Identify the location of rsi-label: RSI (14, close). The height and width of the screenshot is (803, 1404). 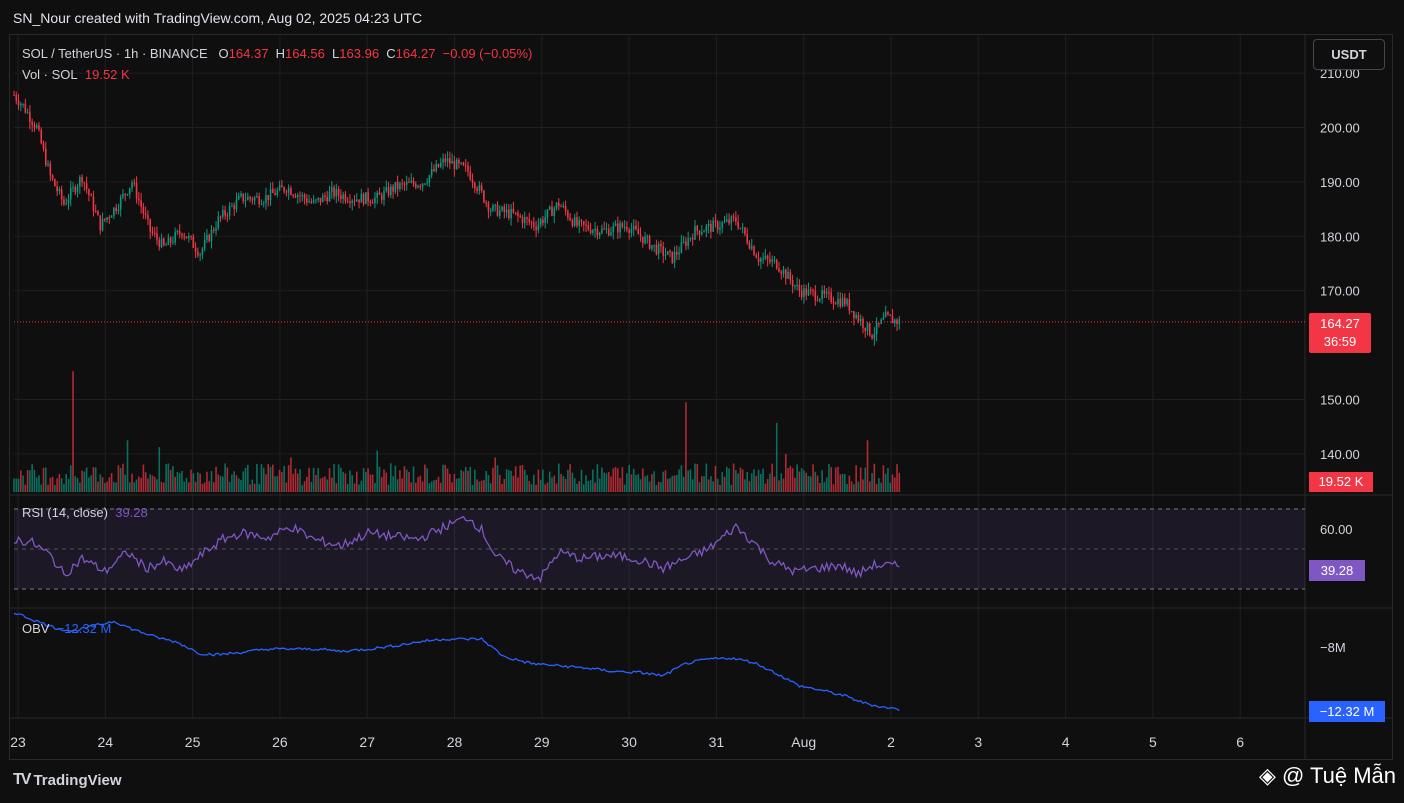
(65, 512).